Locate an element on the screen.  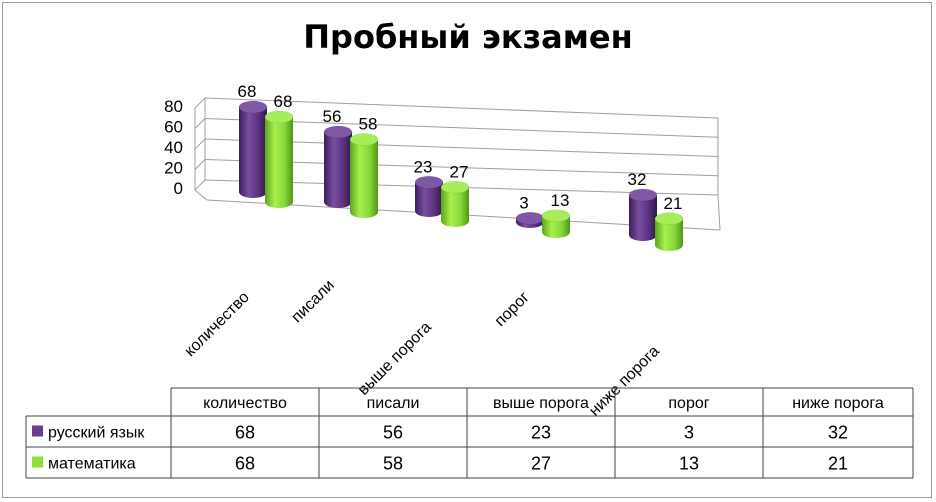
table-header-cell: писали is located at coordinates (393, 403).